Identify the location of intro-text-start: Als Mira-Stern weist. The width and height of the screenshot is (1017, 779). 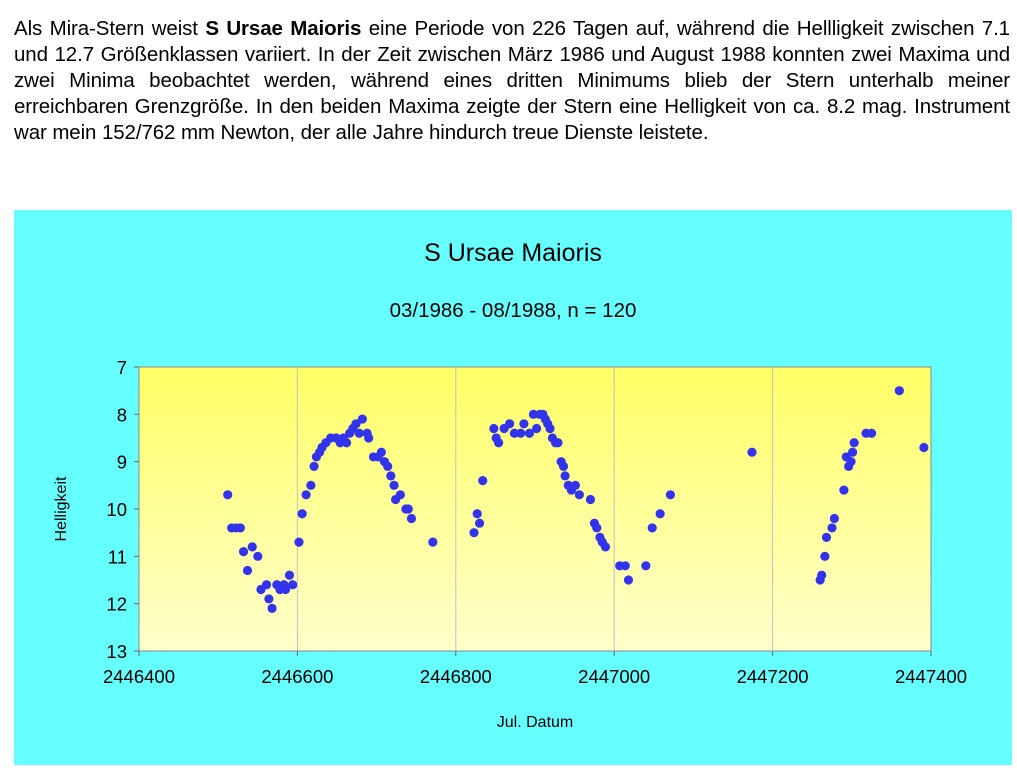
(110, 28).